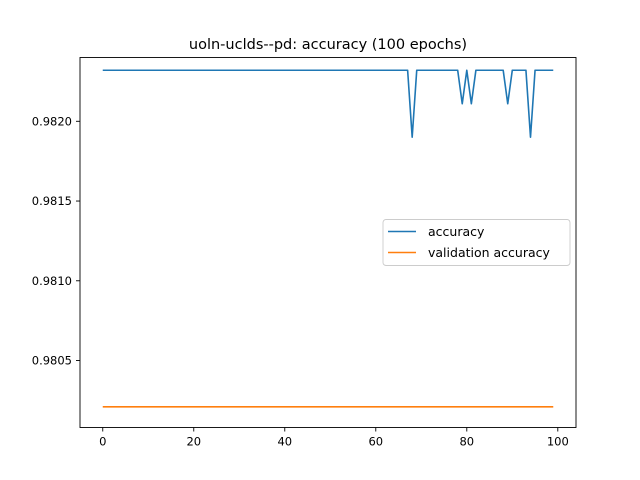 The width and height of the screenshot is (640, 480). Describe the element at coordinates (328, 45) in the screenshot. I see `chart-title: uoln-uclds--pd: accuracy (100 epochs)` at that location.